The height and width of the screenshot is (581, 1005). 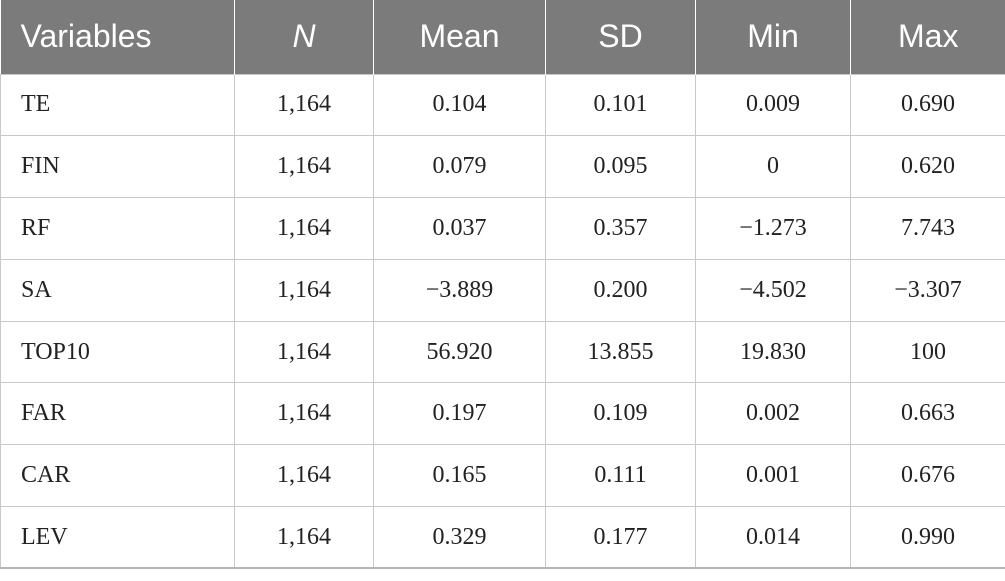 I want to click on cell-sd: 0.177, so click(x=620, y=538).